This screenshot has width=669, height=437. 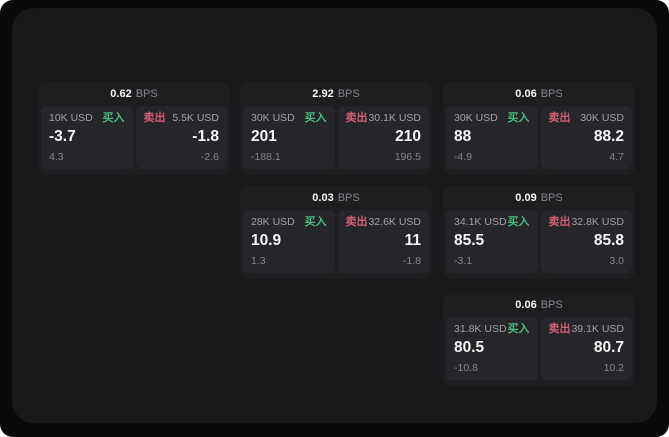 What do you see at coordinates (469, 240) in the screenshot?
I see `buy-price: 85.5` at bounding box center [469, 240].